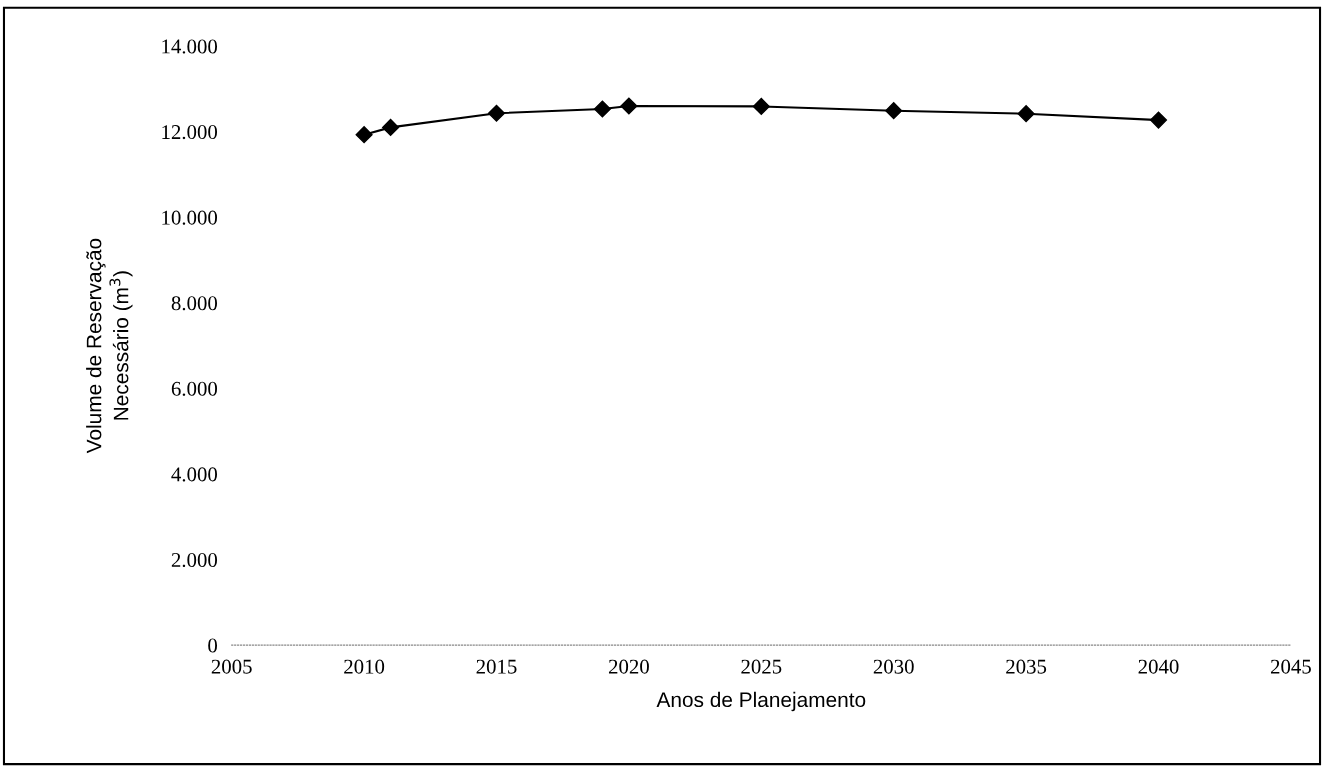 The image size is (1324, 768). I want to click on x-axis-title: Anos de Planejamento, so click(761, 701).